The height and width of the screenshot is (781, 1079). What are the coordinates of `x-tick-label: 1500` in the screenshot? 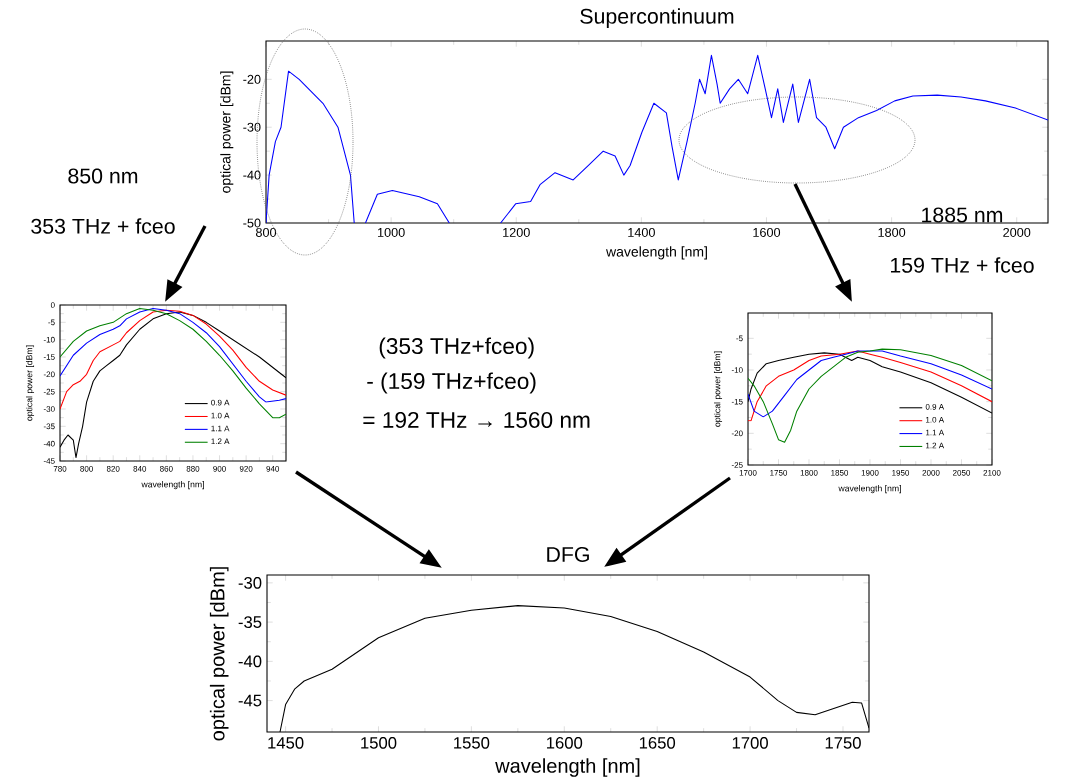 It's located at (379, 742).